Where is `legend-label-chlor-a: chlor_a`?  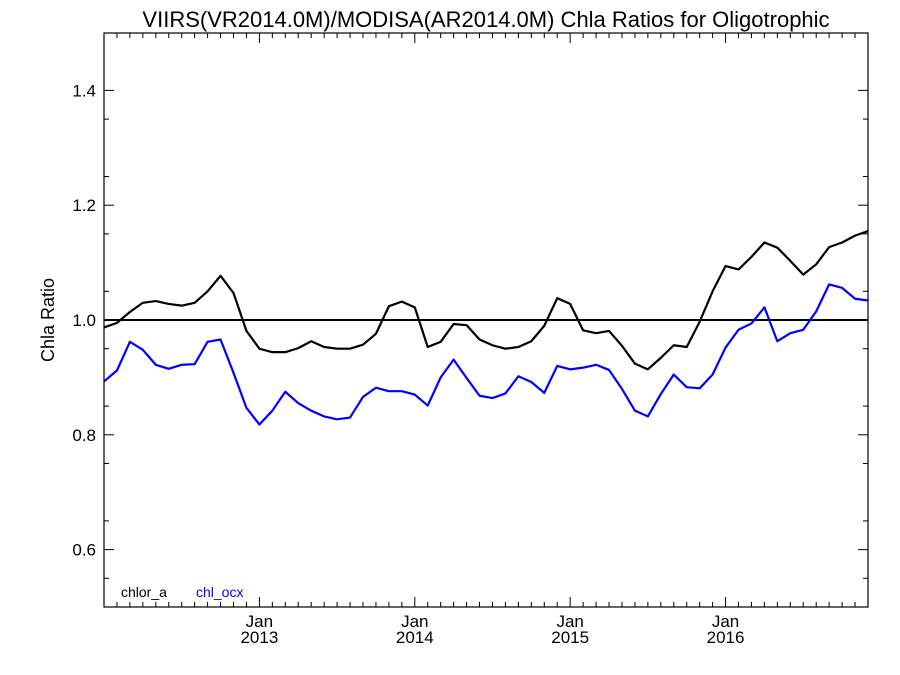 legend-label-chlor-a: chlor_a is located at coordinates (144, 592).